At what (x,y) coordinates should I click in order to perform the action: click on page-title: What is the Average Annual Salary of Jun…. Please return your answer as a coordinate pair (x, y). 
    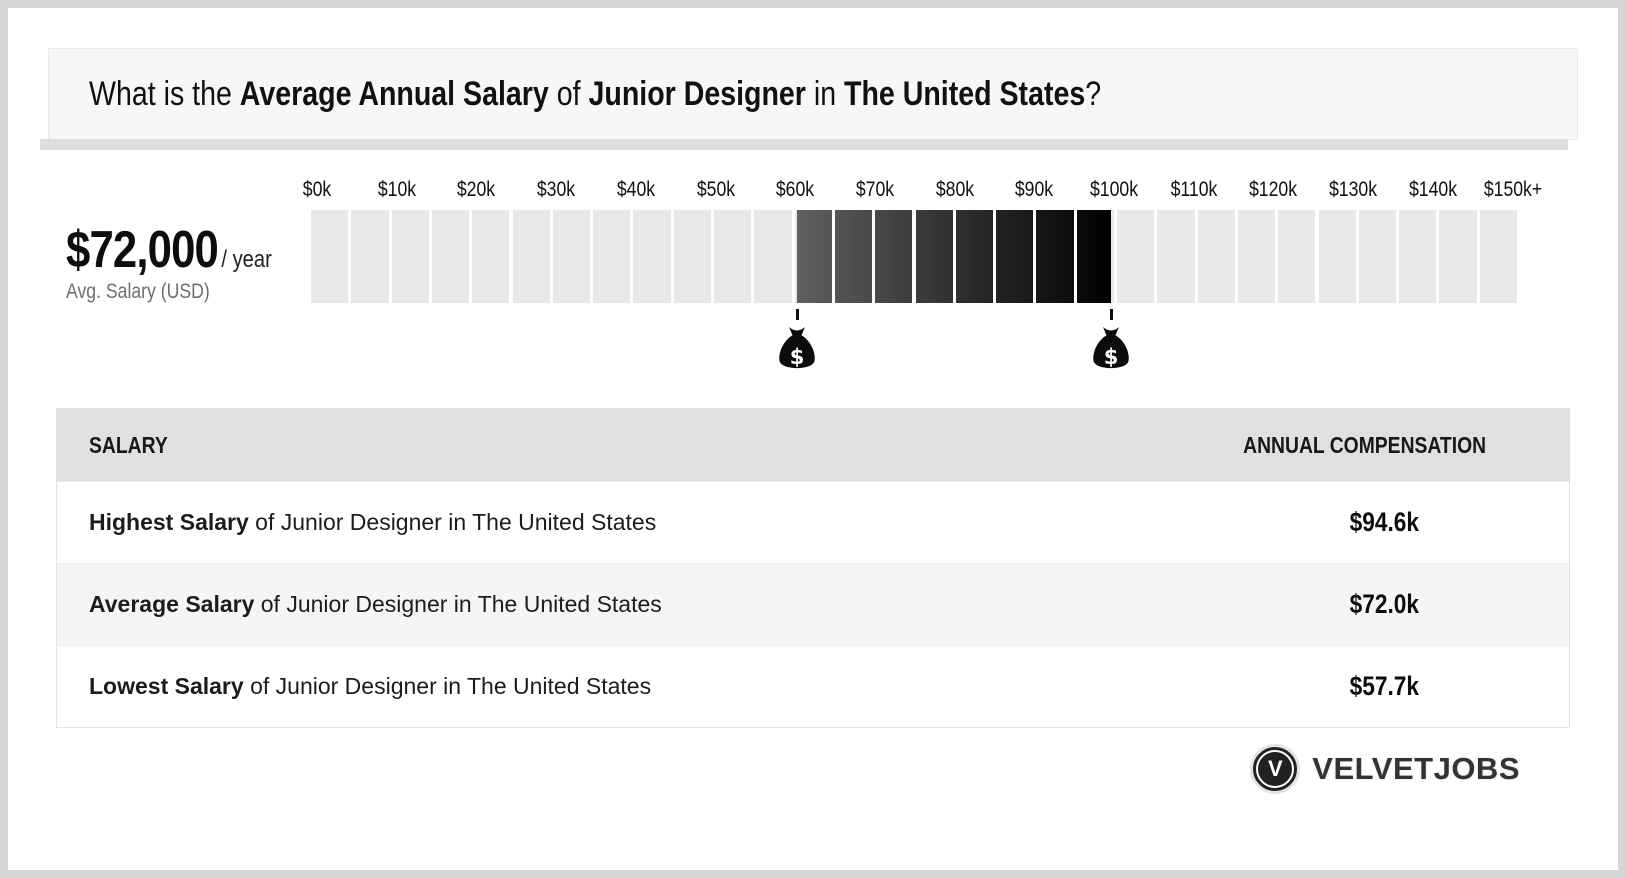
    Looking at the image, I should click on (595, 94).